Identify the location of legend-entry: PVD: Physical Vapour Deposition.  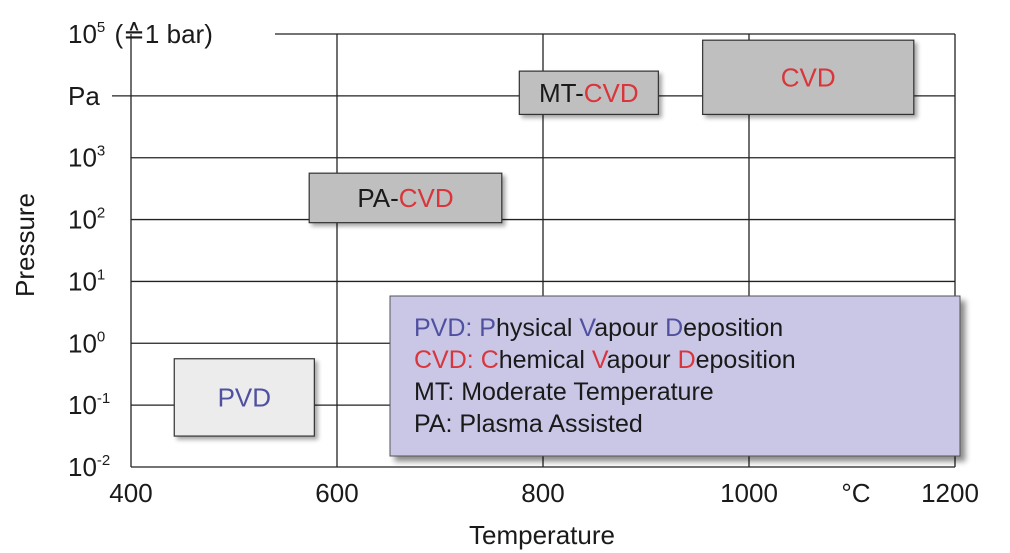
(598, 328).